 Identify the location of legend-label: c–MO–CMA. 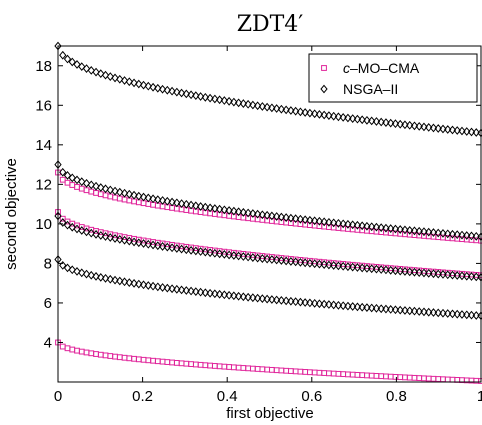
(381, 68).